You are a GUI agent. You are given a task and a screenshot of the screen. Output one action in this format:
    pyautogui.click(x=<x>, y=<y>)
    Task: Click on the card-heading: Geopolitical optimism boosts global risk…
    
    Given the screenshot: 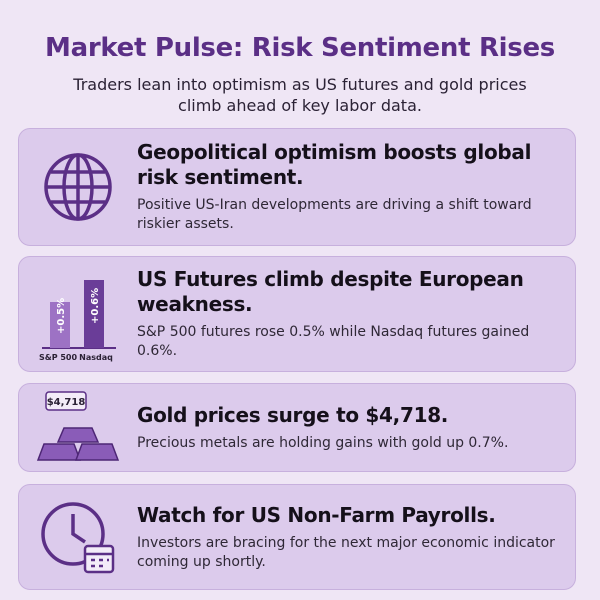 What is the action you would take?
    pyautogui.click(x=334, y=164)
    